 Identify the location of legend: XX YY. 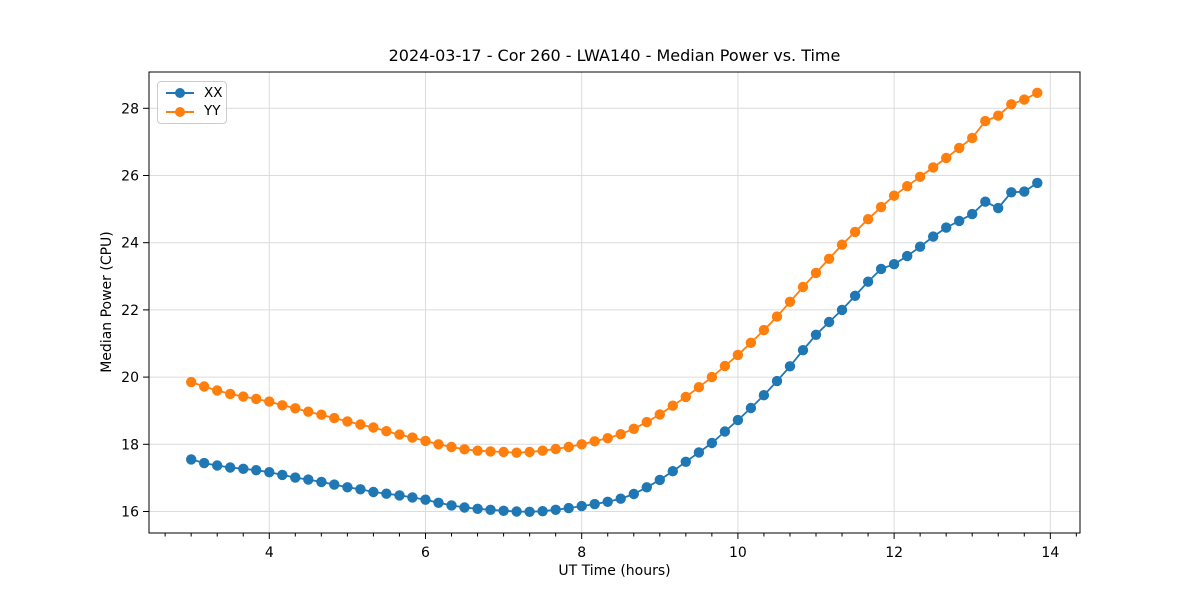
(192, 102).